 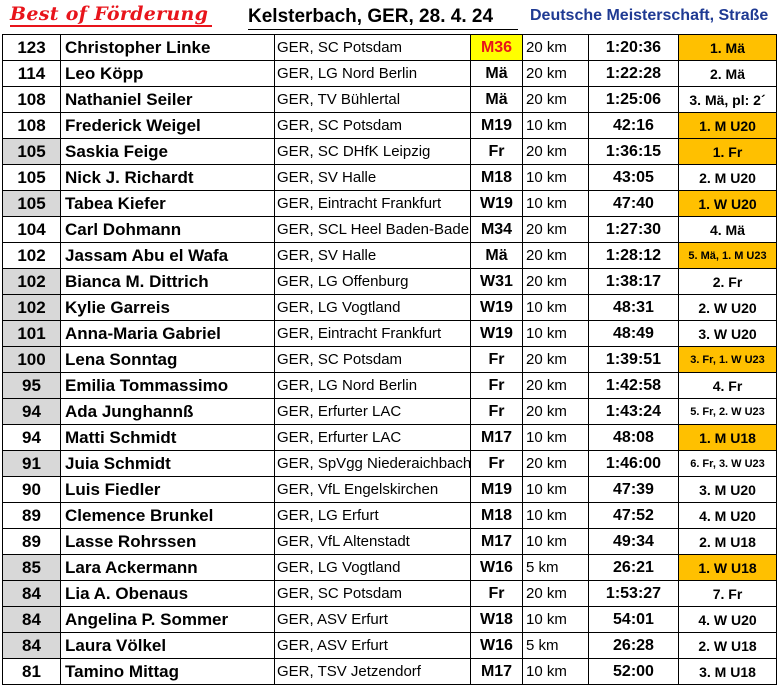 I want to click on club-cell: GER, SpVgg Niederaichbach, so click(x=372, y=463).